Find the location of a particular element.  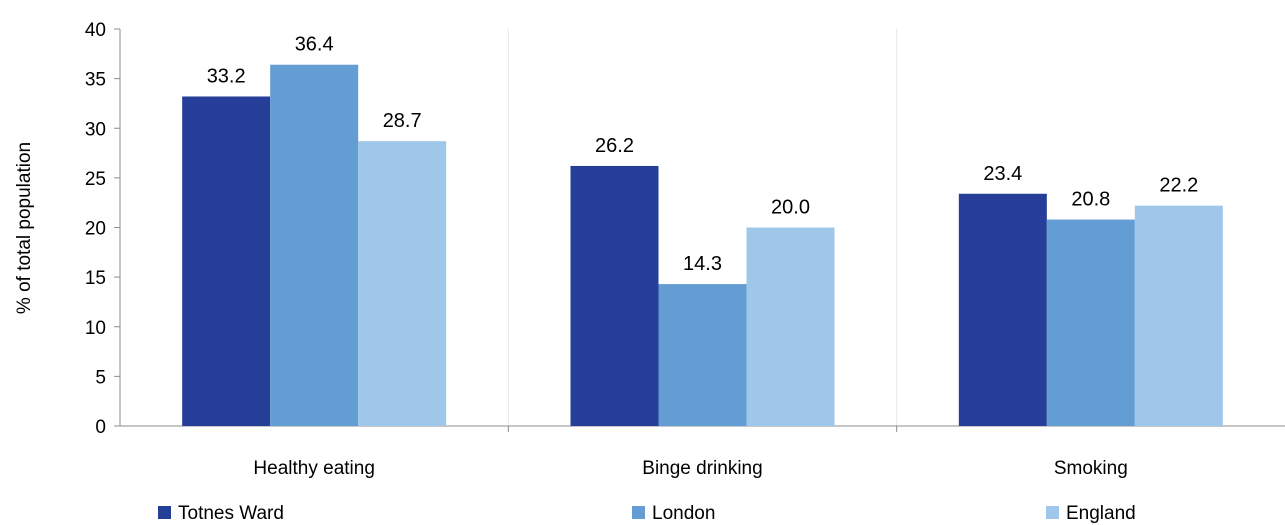

bar-totnes-ward-healthy-eating is located at coordinates (226, 261).